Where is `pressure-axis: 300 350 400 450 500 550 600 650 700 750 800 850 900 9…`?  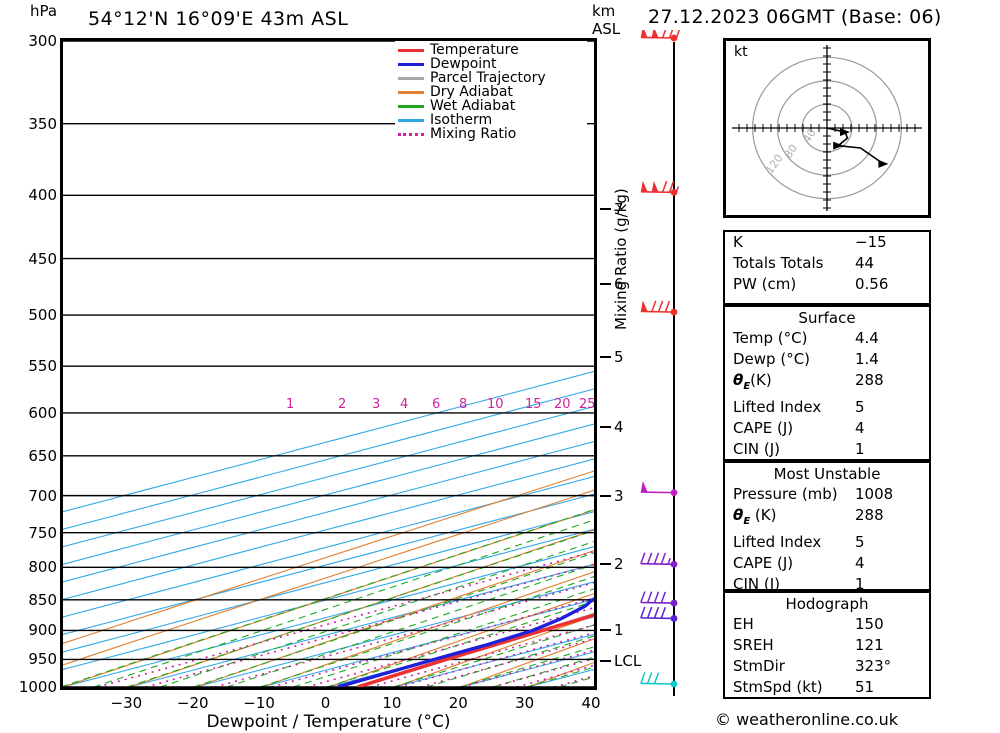 pressure-axis: 300 350 400 450 500 550 600 650 700 750 800 850 900 9… is located at coordinates (28, 364).